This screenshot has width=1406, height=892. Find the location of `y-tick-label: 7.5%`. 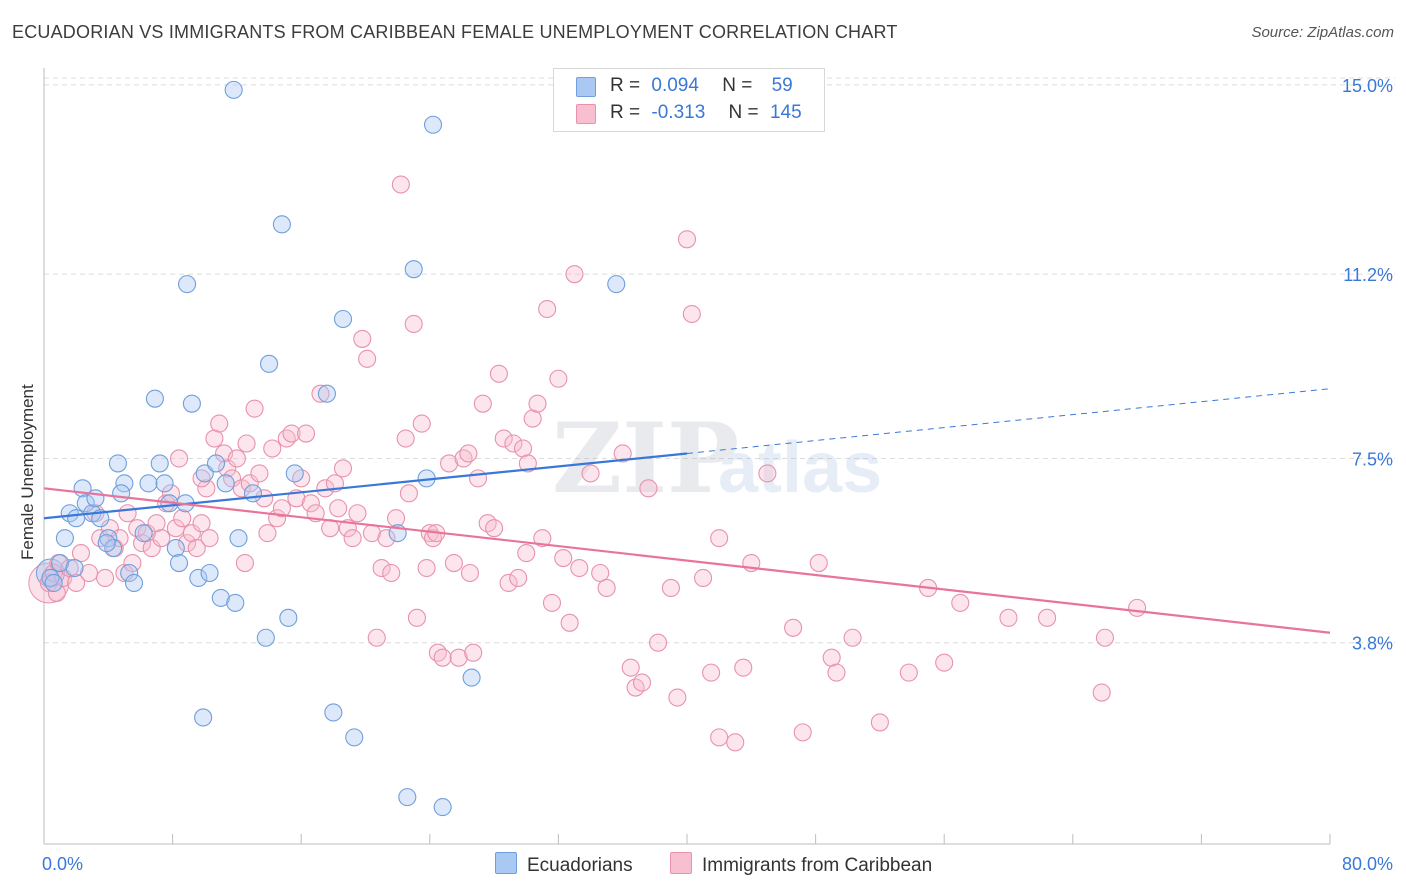

y-tick-label: 7.5% is located at coordinates (1372, 459).